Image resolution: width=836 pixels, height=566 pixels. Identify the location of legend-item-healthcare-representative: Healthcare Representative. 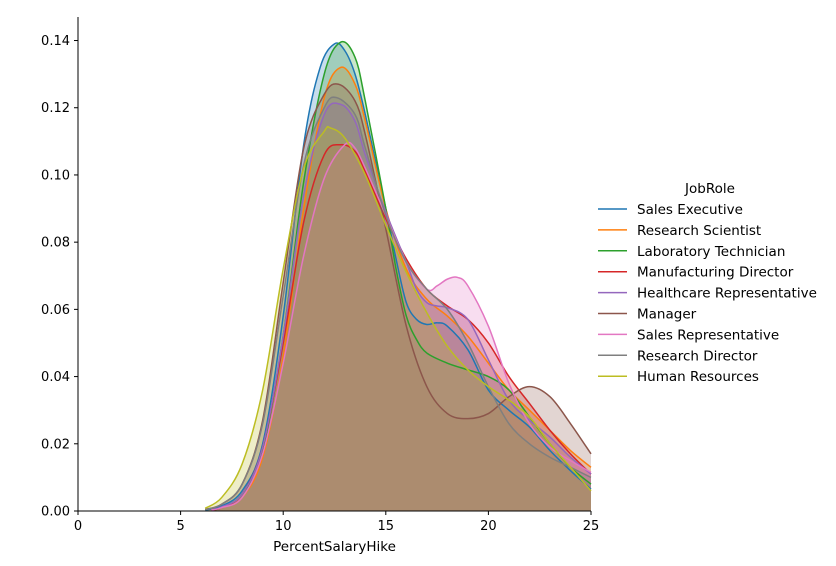
(707, 294).